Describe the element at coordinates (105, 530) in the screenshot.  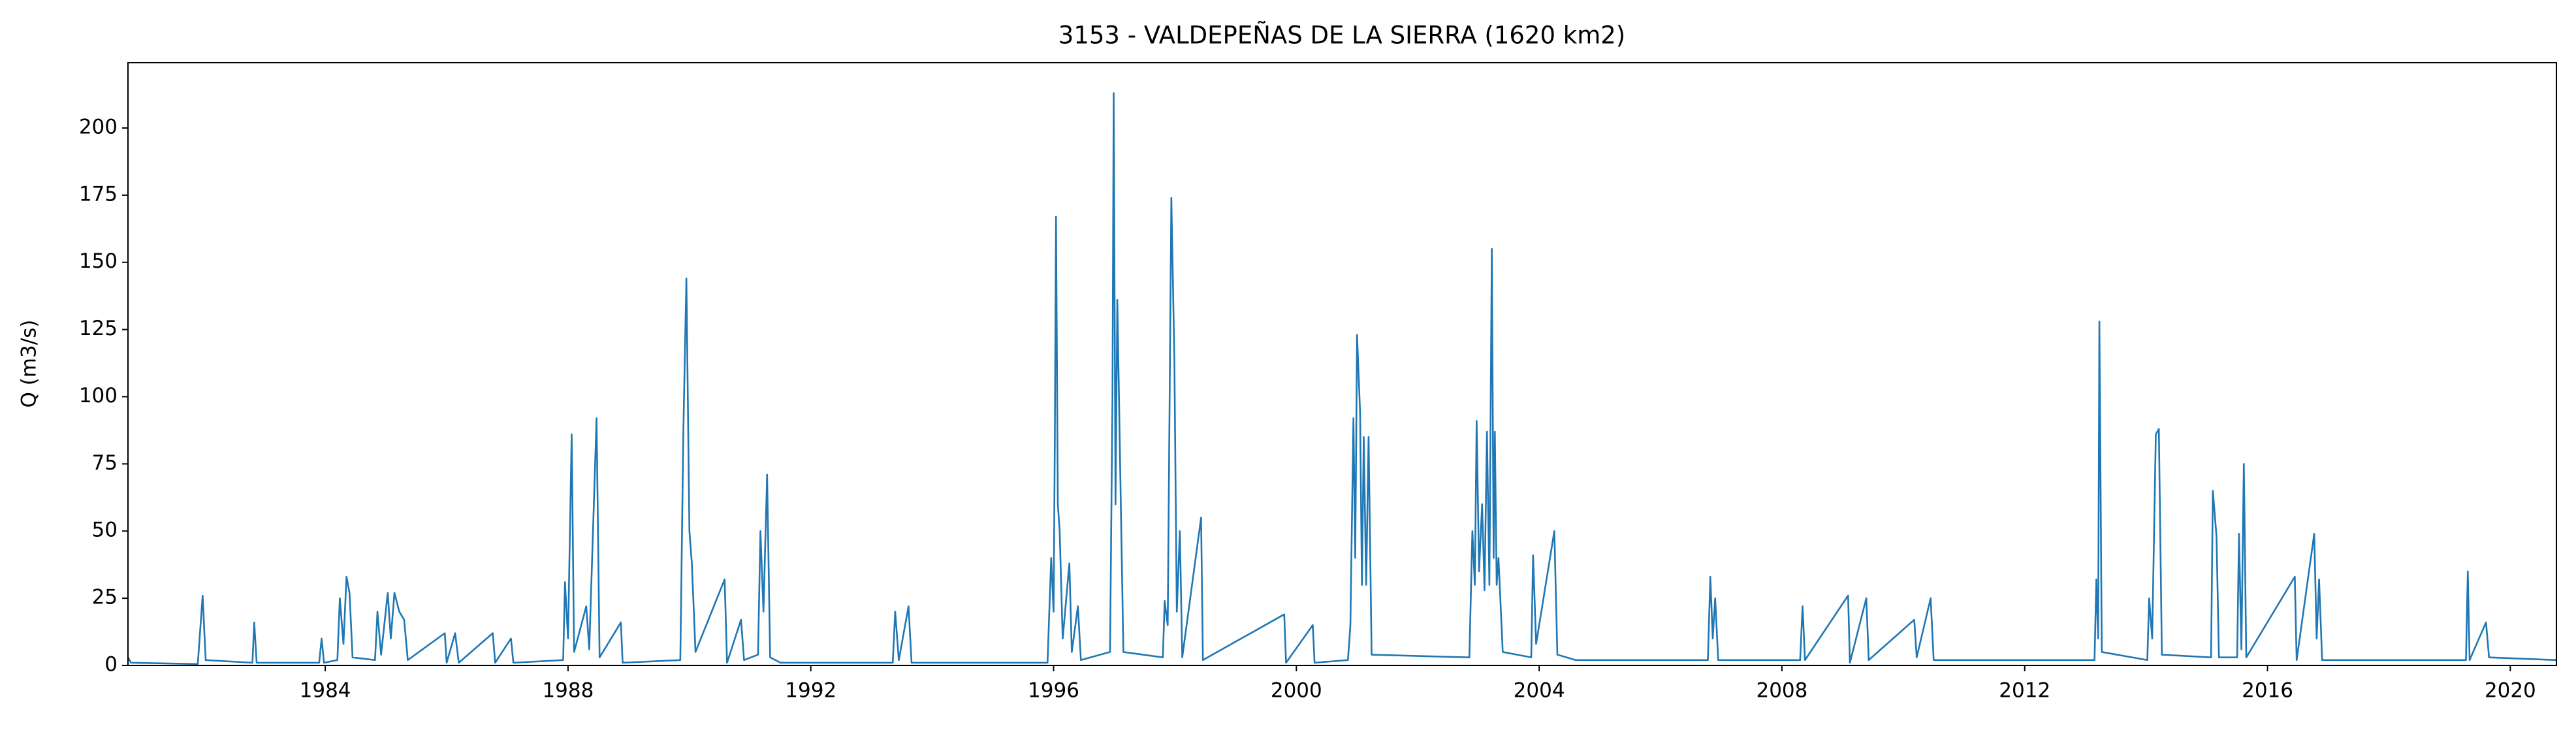
I see `y-tick-label: 50` at that location.